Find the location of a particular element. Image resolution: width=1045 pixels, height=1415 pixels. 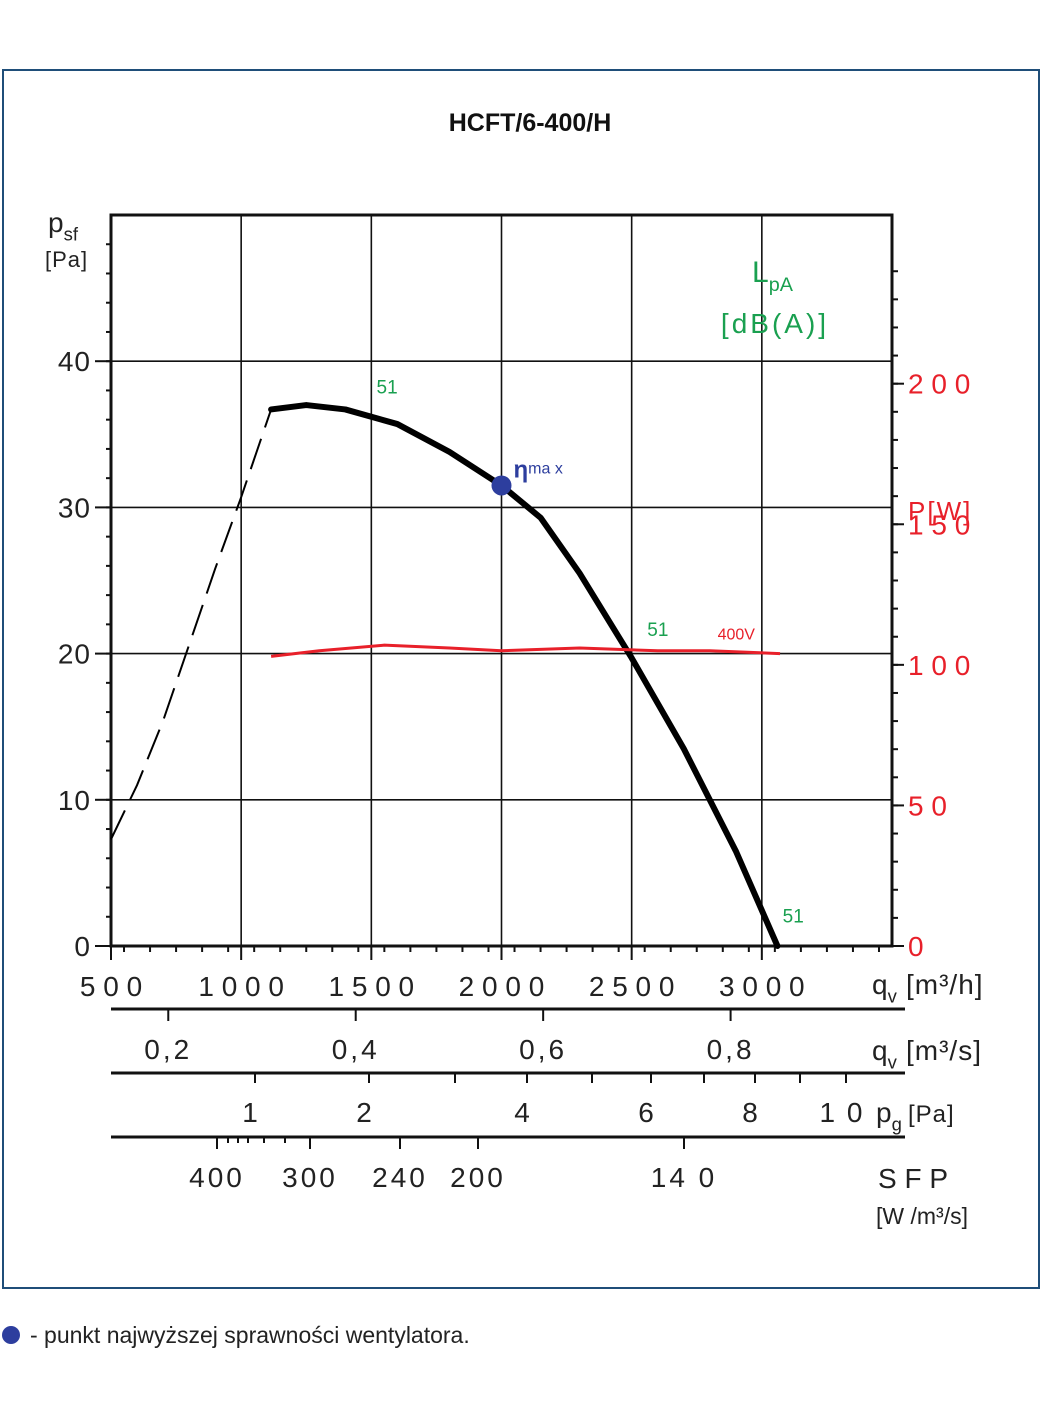

y2-axis-tick-label: 1 0 0 is located at coordinates (939, 665).